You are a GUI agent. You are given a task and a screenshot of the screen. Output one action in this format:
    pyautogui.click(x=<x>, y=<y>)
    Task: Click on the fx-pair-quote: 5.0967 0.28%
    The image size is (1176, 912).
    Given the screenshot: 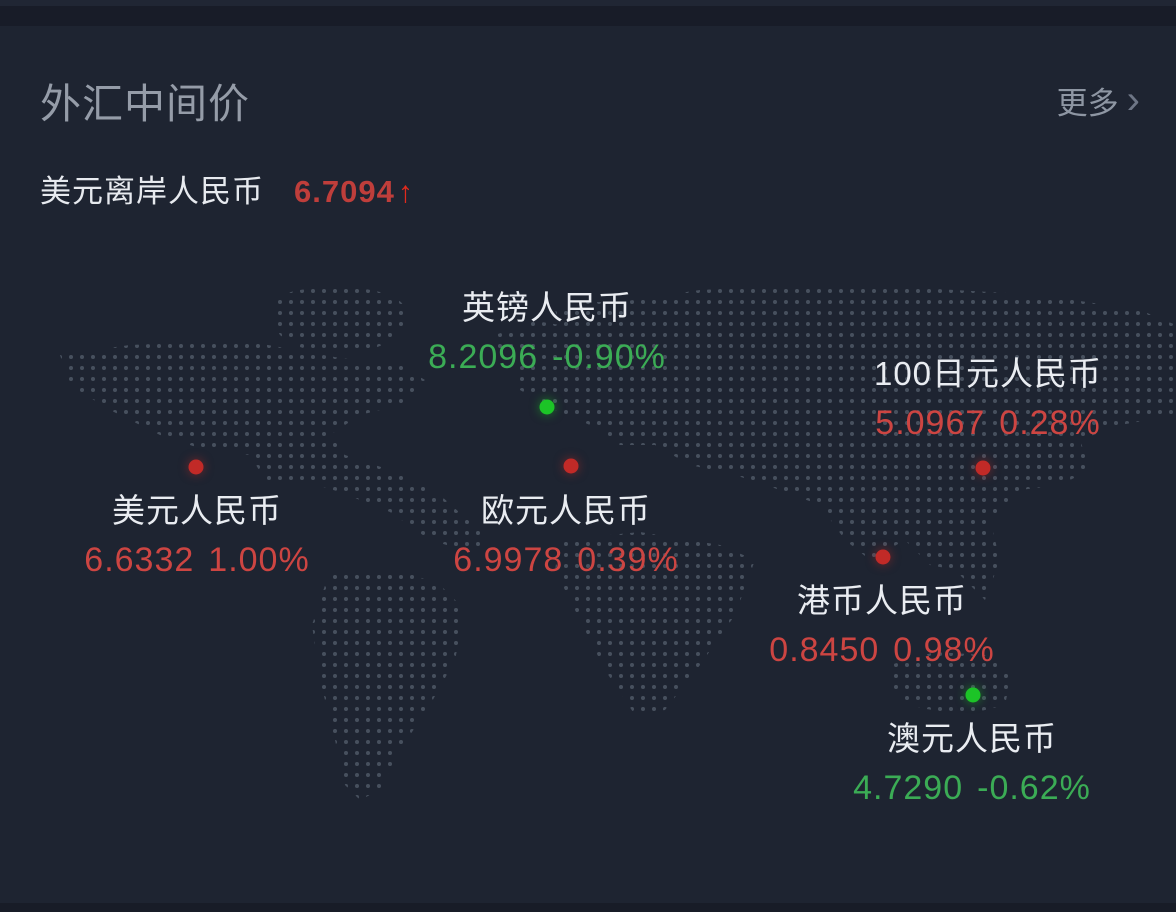 What is the action you would take?
    pyautogui.click(x=988, y=423)
    